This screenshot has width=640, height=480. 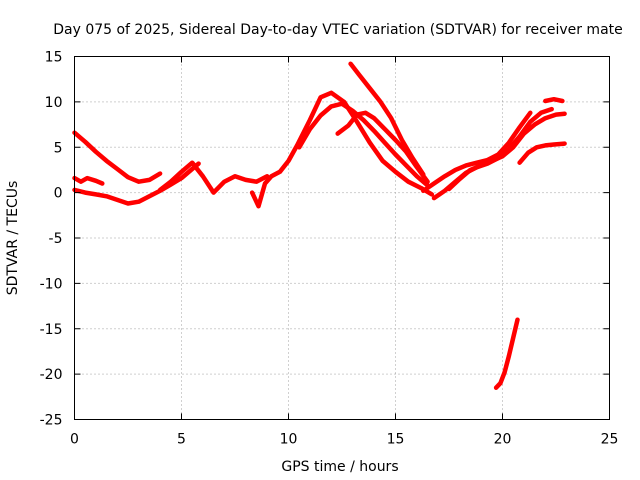 What do you see at coordinates (54, 58) in the screenshot?
I see `y-tick-label: 15` at bounding box center [54, 58].